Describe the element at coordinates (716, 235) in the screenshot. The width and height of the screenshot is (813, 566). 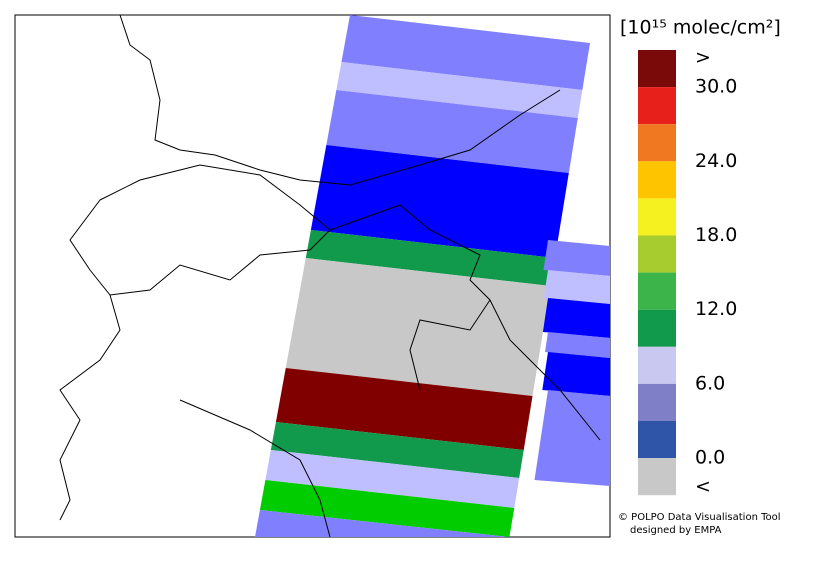
I see `colorbar-label: 18.0` at that location.